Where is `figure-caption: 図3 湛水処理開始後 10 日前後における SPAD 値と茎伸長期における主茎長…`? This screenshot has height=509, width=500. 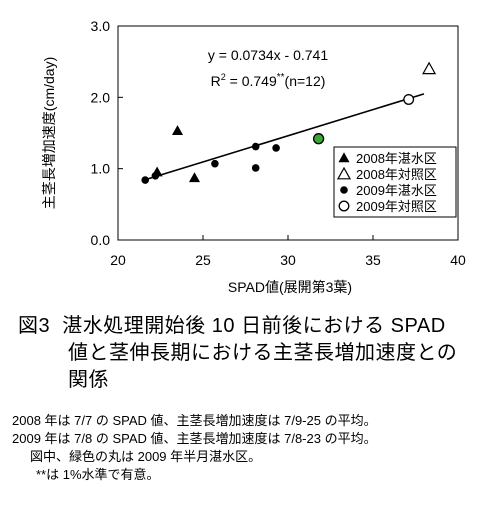 figure-caption: 図3 湛水処理開始後 10 日前後における SPAD 値と茎伸長期における主茎長… is located at coordinates (253, 353).